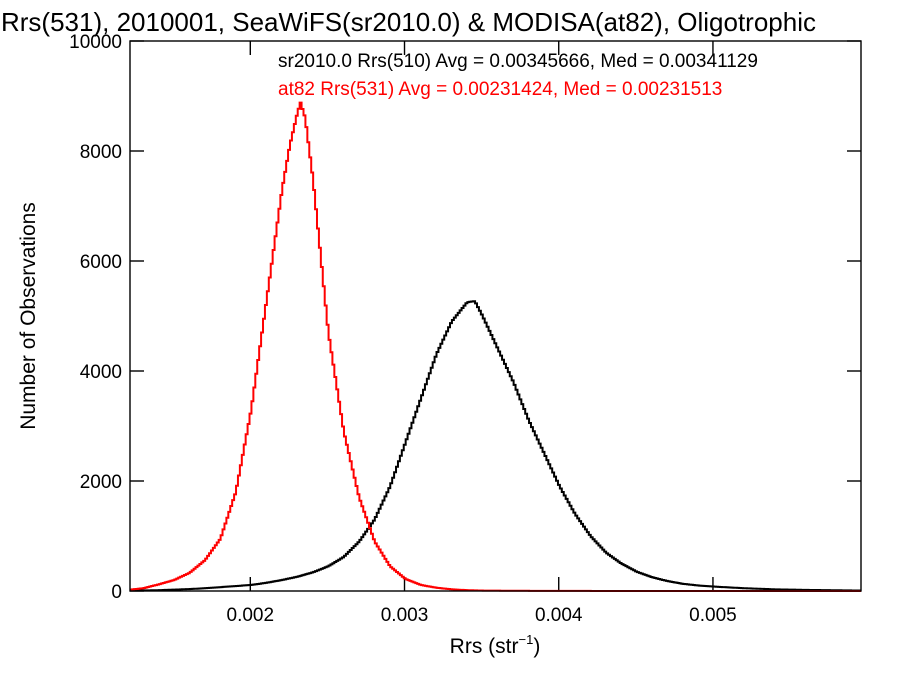 The width and height of the screenshot is (900, 675). What do you see at coordinates (405, 615) in the screenshot?
I see `x-tick-label: 0.003` at bounding box center [405, 615].